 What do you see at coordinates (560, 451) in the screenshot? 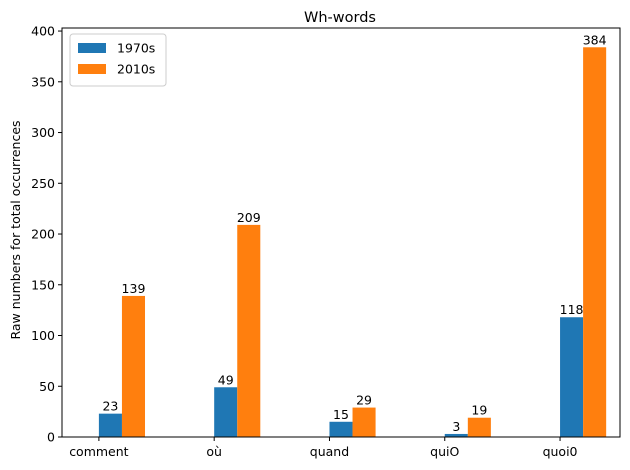
I see `x-tick-label: quoi0` at bounding box center [560, 451].